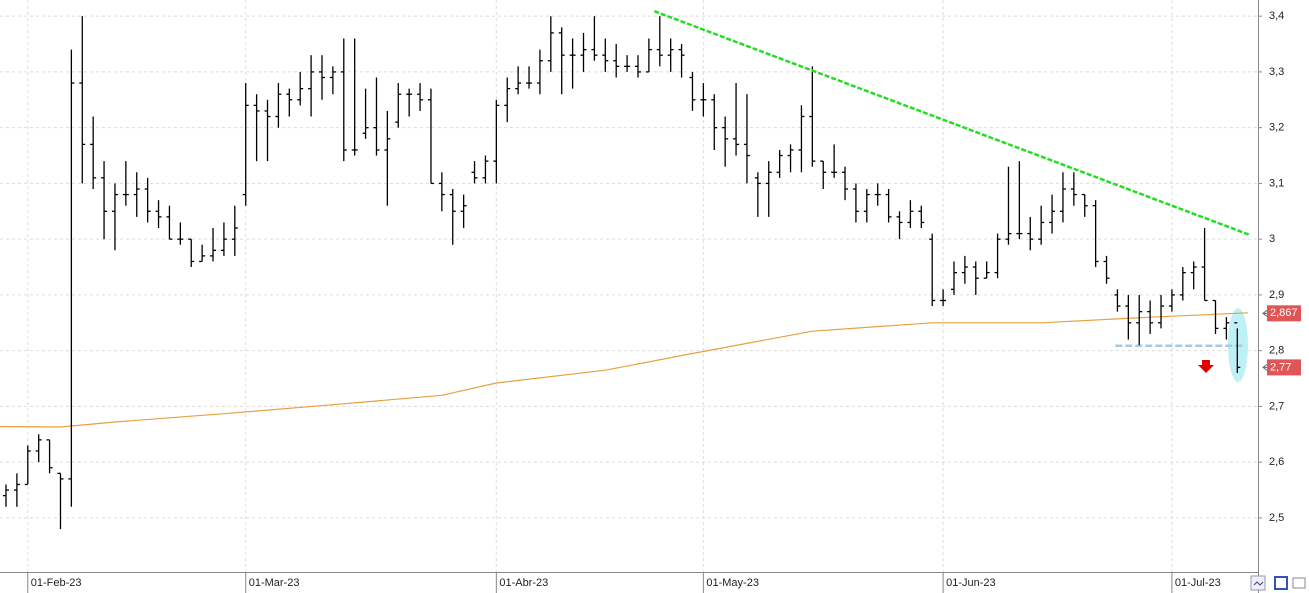 The image size is (1309, 593). What do you see at coordinates (1280, 367) in the screenshot?
I see `price-label: 2,77` at bounding box center [1280, 367].